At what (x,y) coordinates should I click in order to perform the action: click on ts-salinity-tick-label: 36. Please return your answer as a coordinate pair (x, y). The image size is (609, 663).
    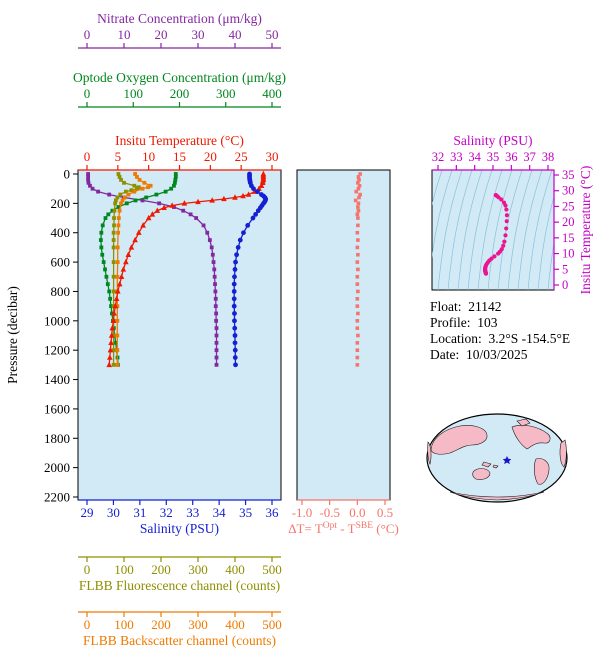
    Looking at the image, I should click on (511, 157).